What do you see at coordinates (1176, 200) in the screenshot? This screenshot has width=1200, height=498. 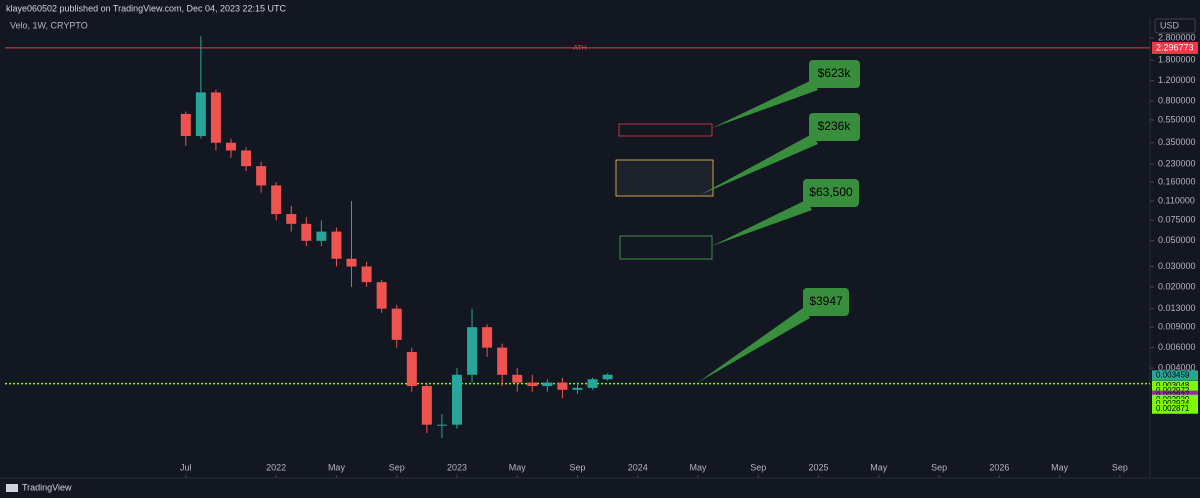 I see `y-tick-label: 0.110000` at bounding box center [1176, 200].